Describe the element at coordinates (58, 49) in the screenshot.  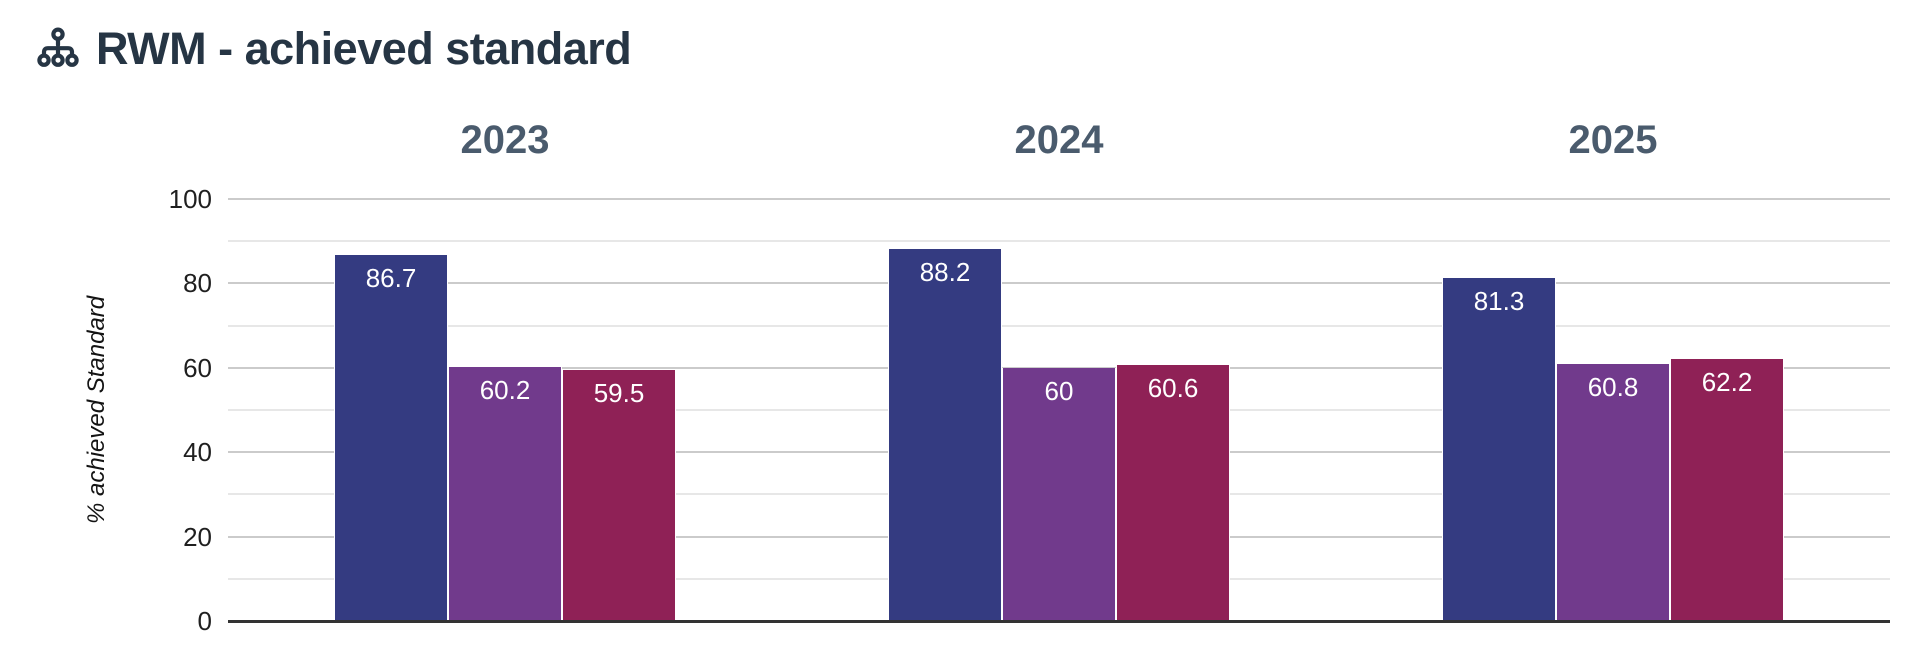
I see `sitemap-icon` at that location.